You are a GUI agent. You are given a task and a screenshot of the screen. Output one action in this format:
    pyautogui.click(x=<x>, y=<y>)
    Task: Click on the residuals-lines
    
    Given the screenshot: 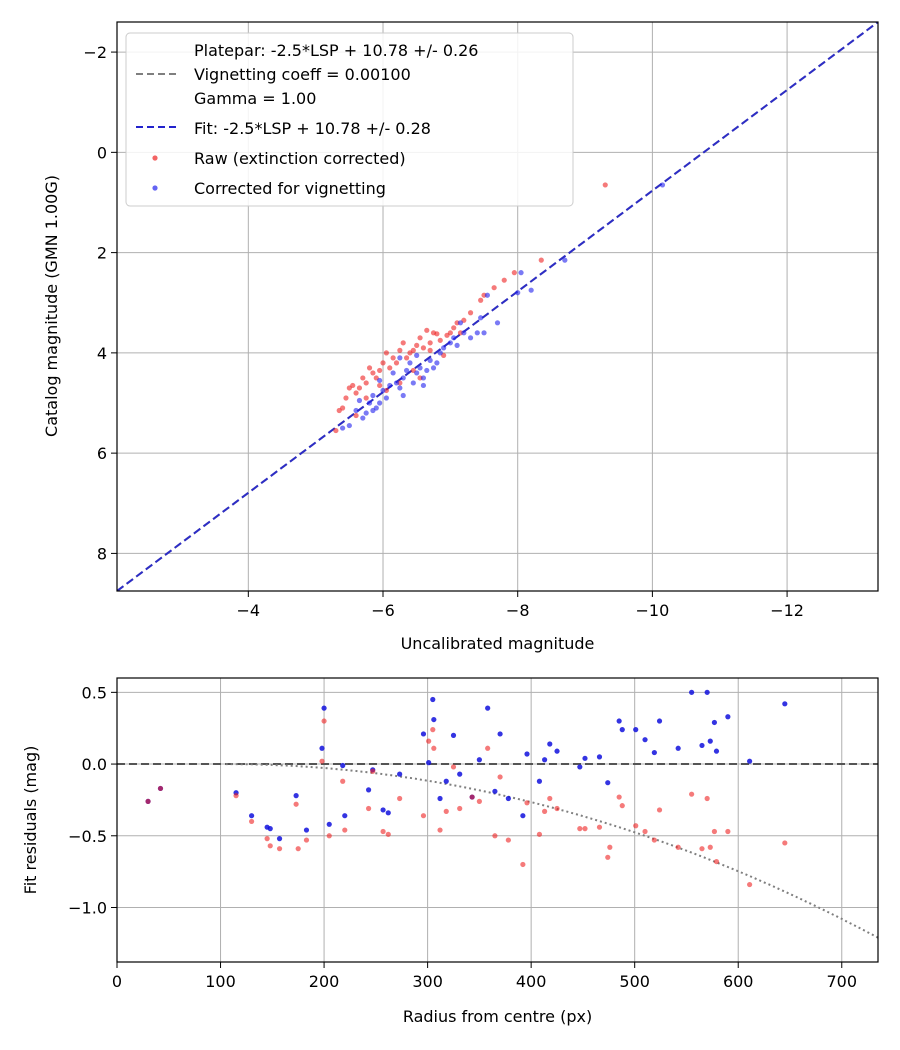 What is the action you would take?
    pyautogui.click(x=497, y=851)
    